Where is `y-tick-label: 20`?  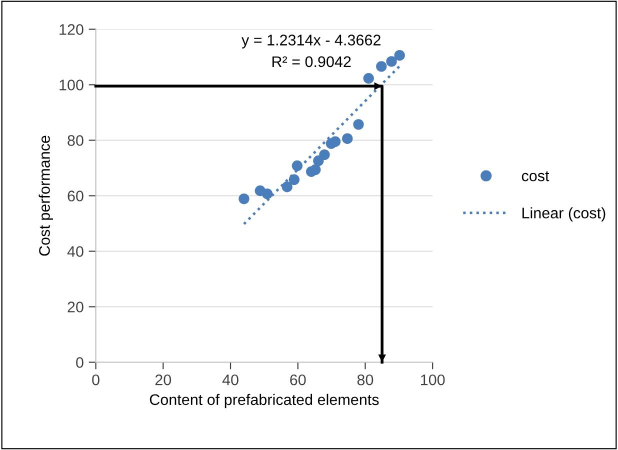
y-tick-label: 20 is located at coordinates (76, 307).